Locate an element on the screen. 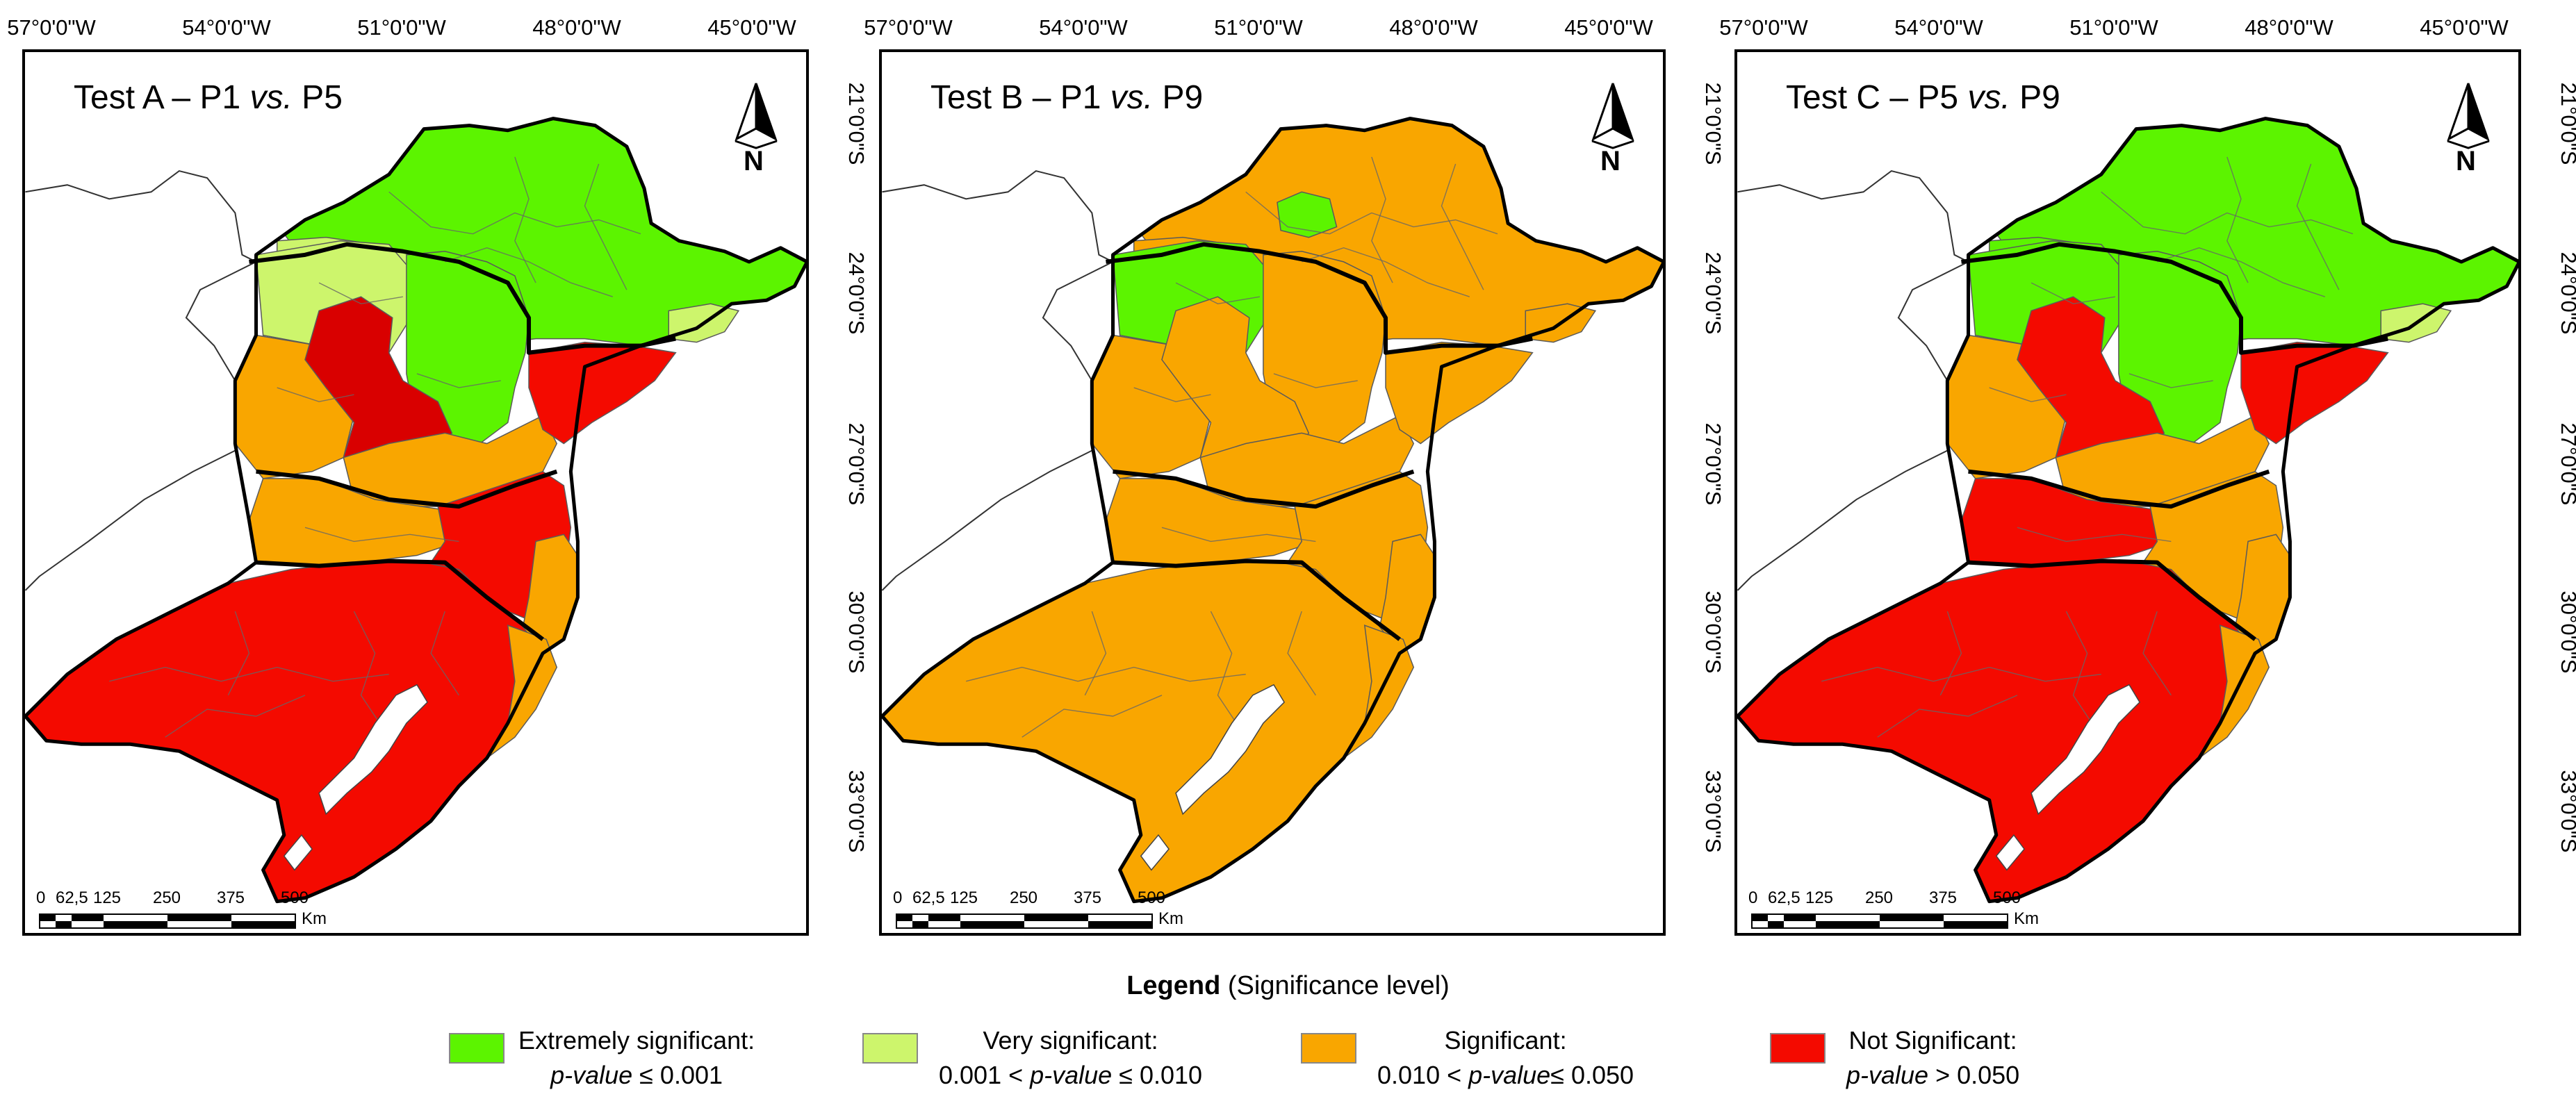 This screenshot has height=1108, width=2576. legend-swatch is located at coordinates (890, 1048).